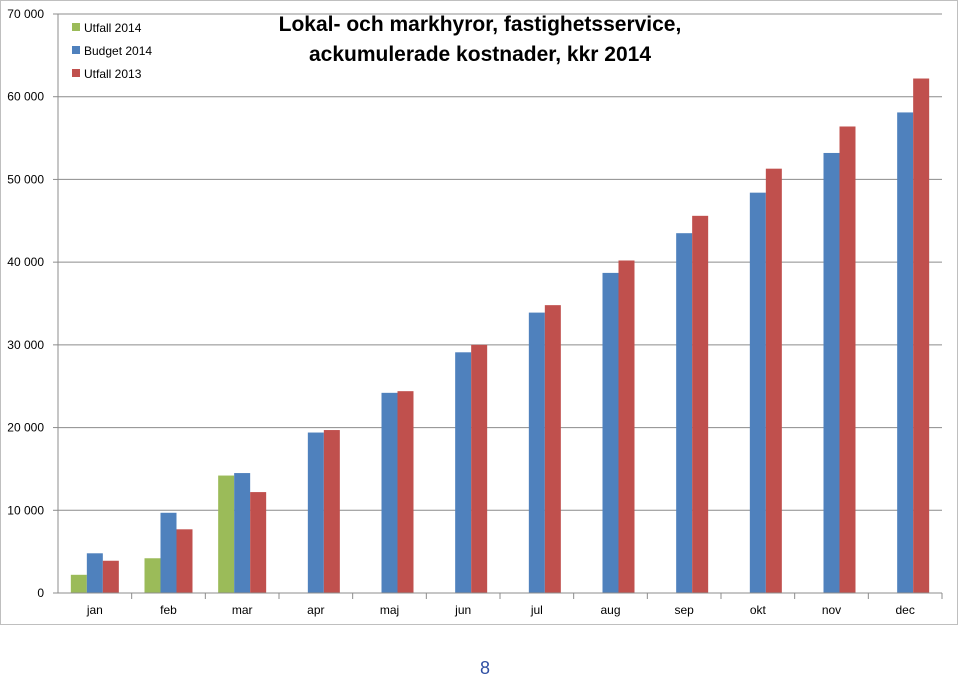 This screenshot has width=960, height=679. Describe the element at coordinates (405, 492) in the screenshot. I see `bar-utfall-2013-maj` at that location.